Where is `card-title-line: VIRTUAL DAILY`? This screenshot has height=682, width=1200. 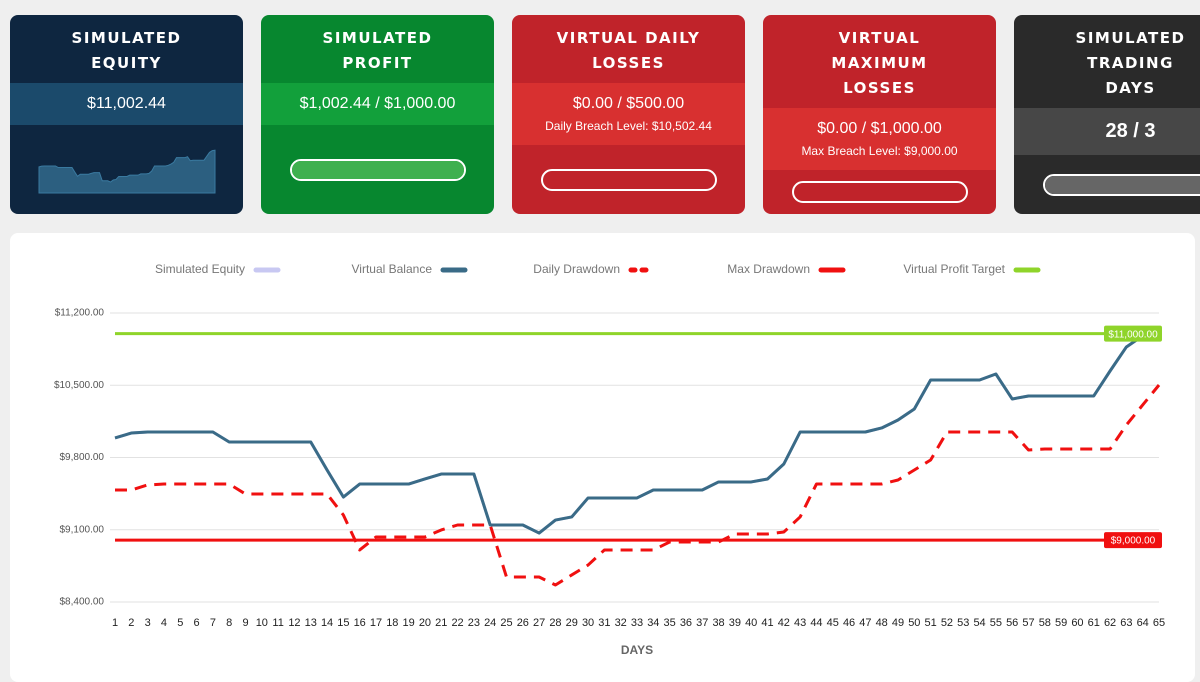
card-title-line: VIRTUAL DAILY is located at coordinates (628, 38).